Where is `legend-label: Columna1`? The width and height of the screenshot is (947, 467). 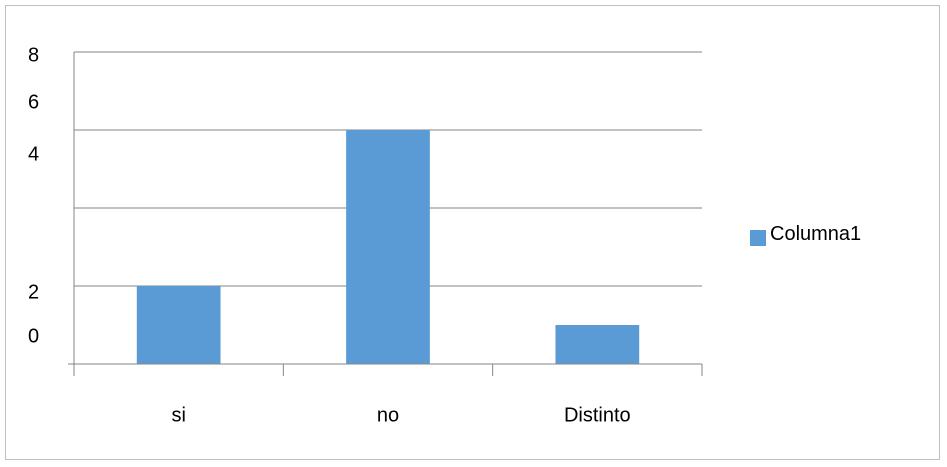
legend-label: Columna1 is located at coordinates (816, 233).